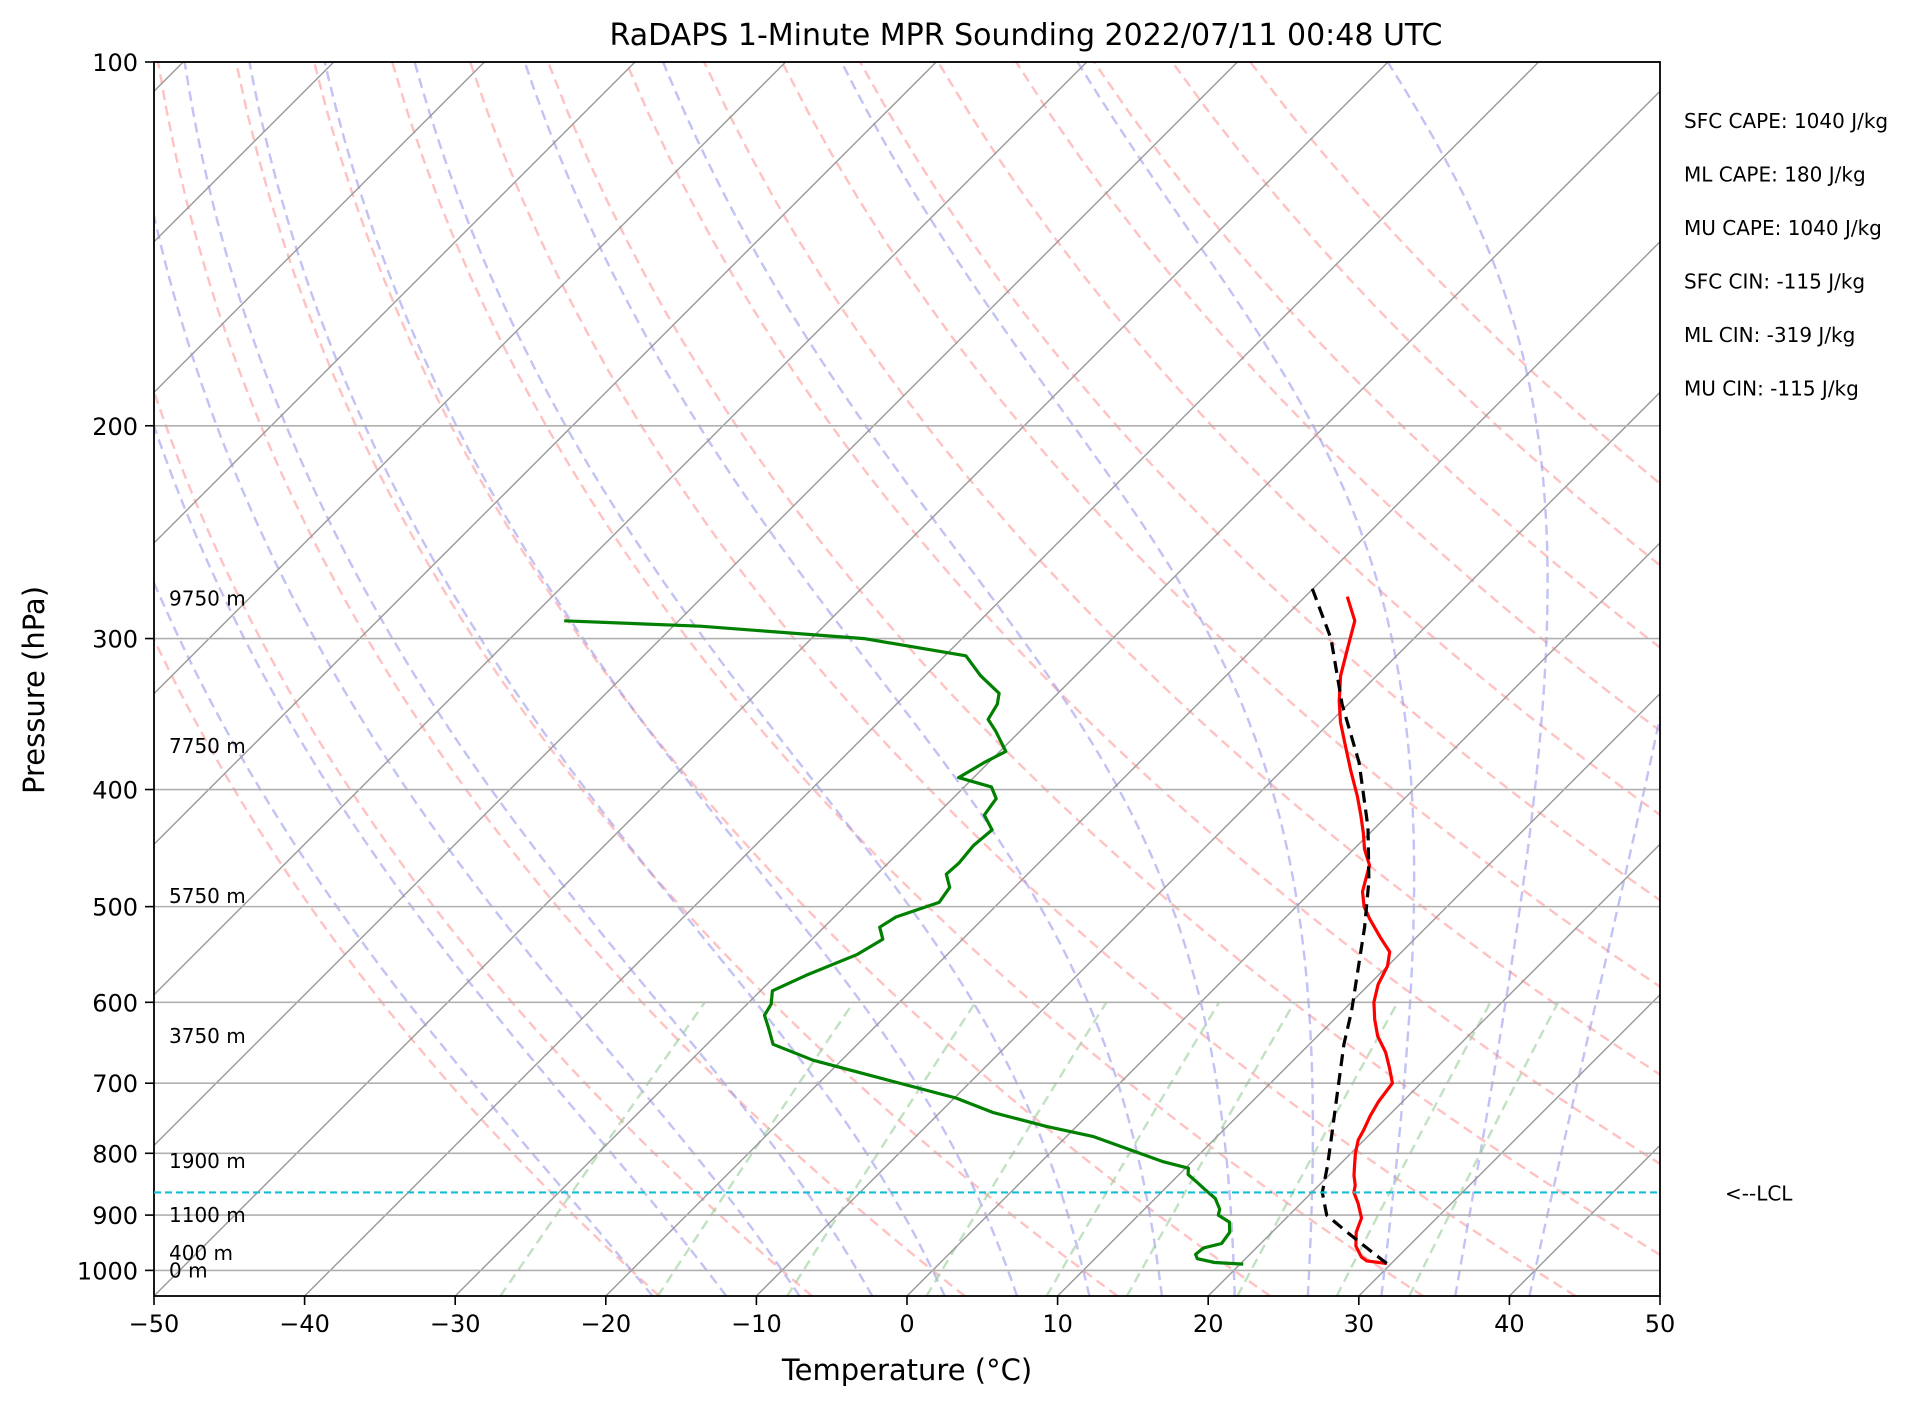 This screenshot has height=1406, width=1925. Describe the element at coordinates (207, 746) in the screenshot. I see `height-label: 7750 m` at that location.